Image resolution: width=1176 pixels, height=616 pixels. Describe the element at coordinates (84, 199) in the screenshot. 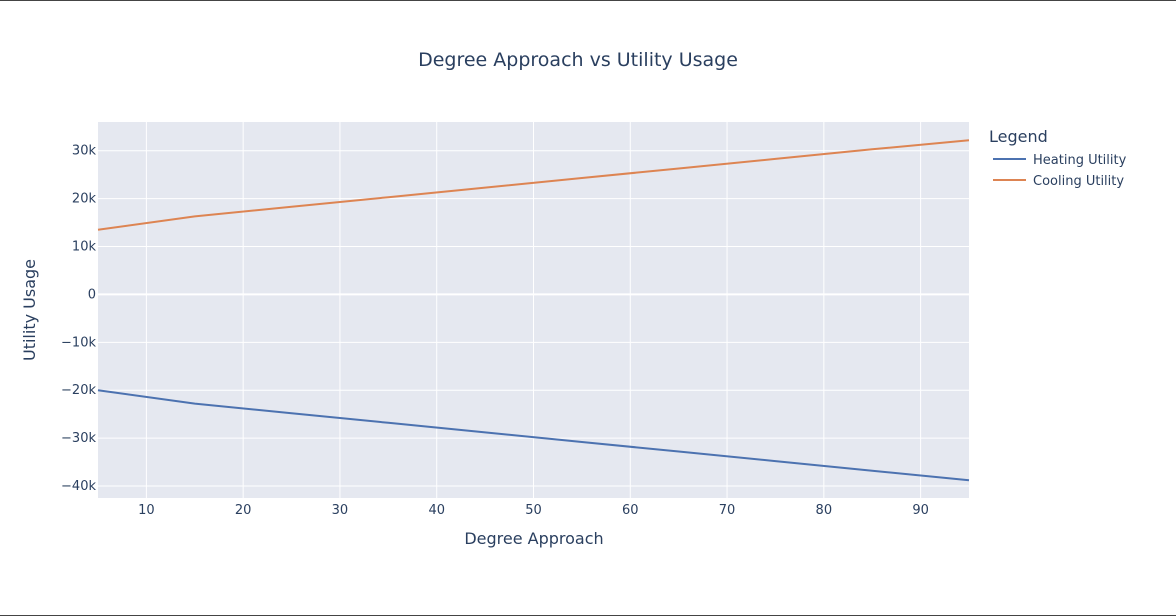

I see `y-tick-label: 20k` at that location.